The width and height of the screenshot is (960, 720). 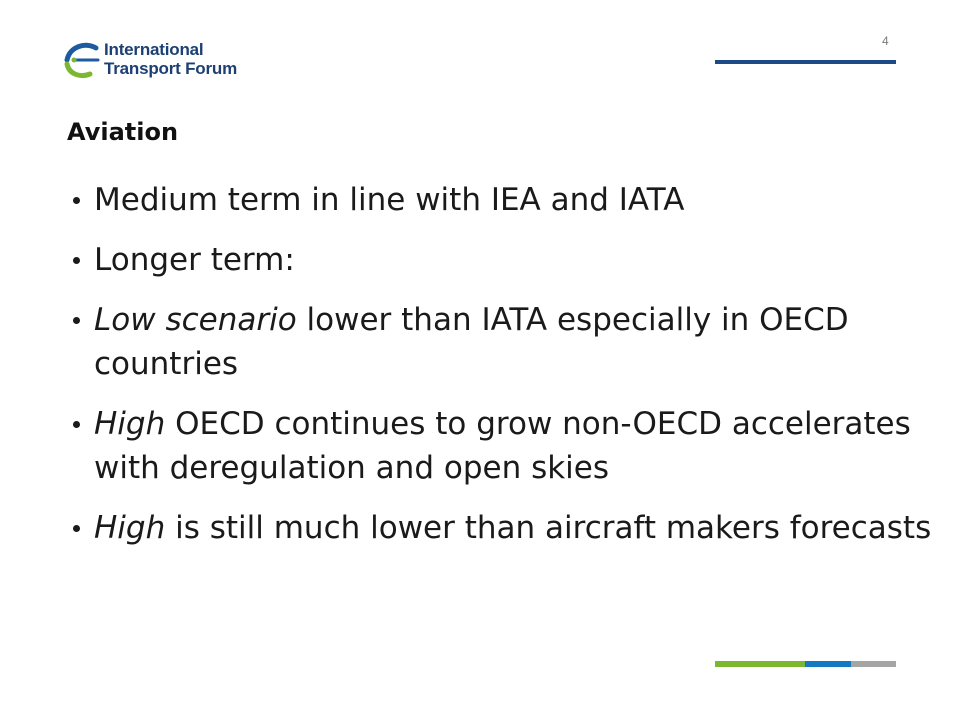 I want to click on bullet-item: Longer term:, so click(x=510, y=260).